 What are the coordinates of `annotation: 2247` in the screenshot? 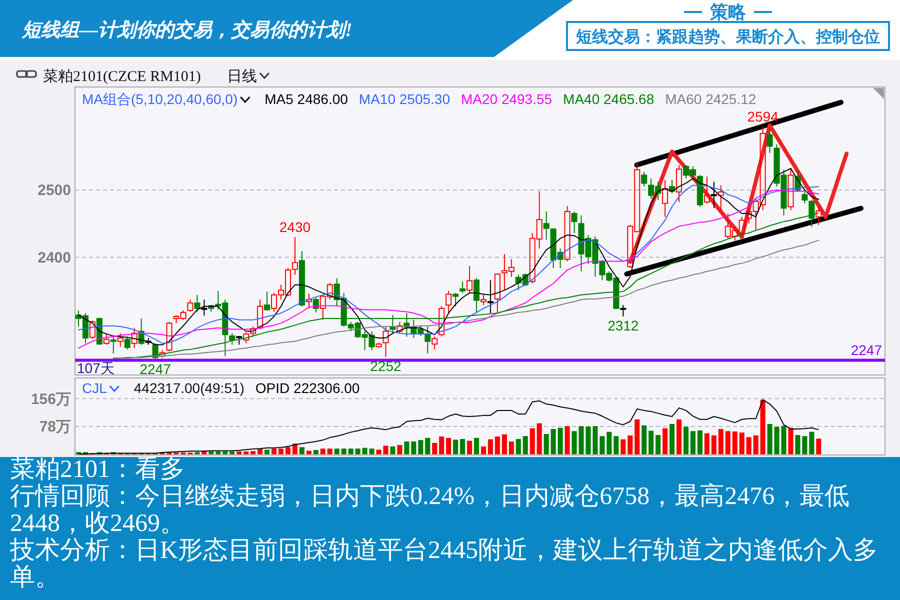 It's located at (156, 369).